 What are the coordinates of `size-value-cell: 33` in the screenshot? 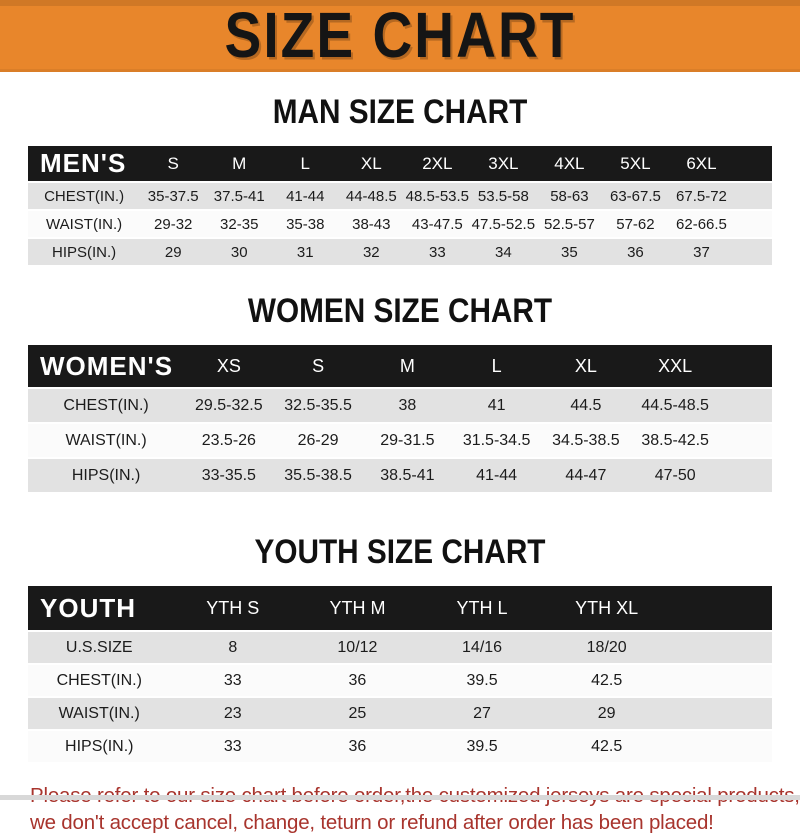 It's located at (233, 681).